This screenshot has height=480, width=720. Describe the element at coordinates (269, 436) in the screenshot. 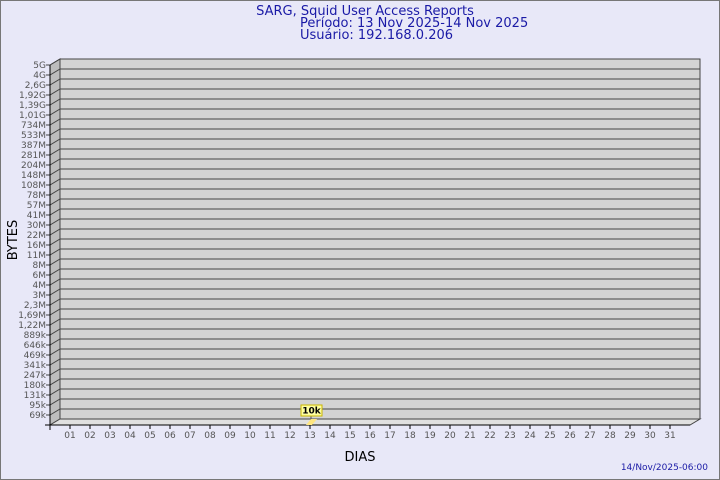

I see `x-tick-label: 11` at that location.